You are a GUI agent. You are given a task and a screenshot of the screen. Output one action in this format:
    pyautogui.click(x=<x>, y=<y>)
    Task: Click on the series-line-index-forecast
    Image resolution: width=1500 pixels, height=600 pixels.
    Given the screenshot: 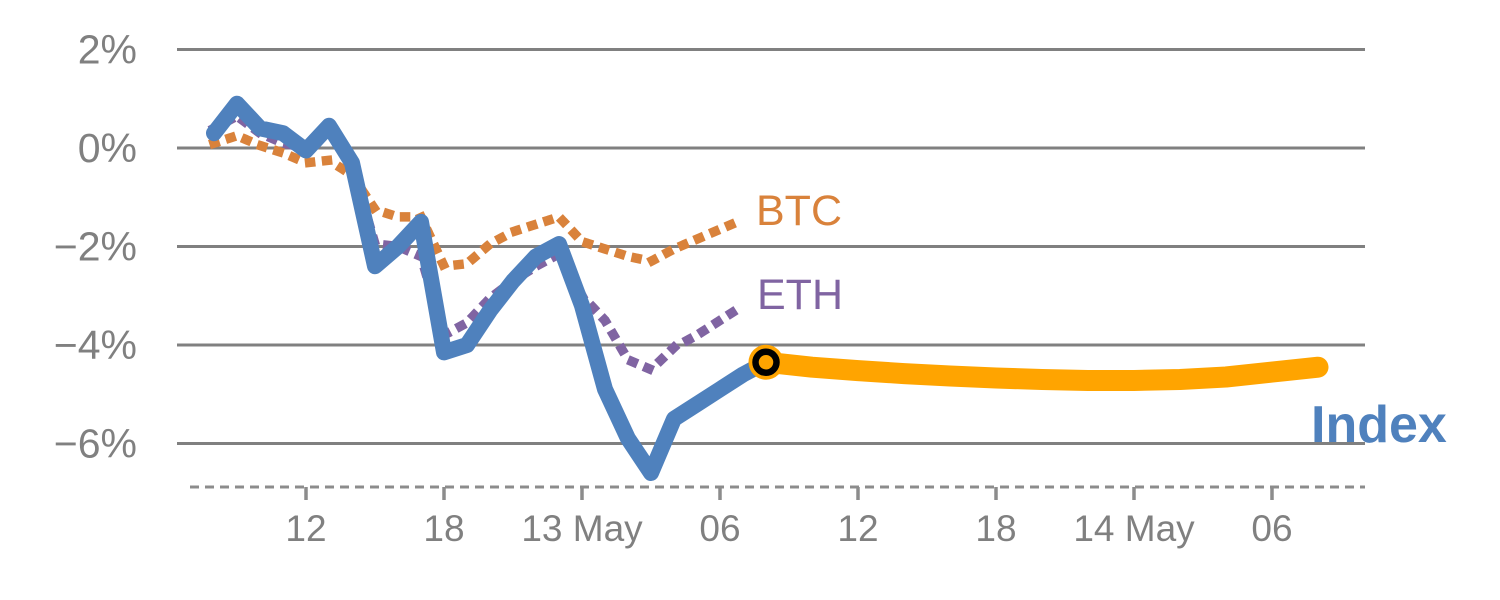 What is the action you would take?
    pyautogui.click(x=1042, y=371)
    